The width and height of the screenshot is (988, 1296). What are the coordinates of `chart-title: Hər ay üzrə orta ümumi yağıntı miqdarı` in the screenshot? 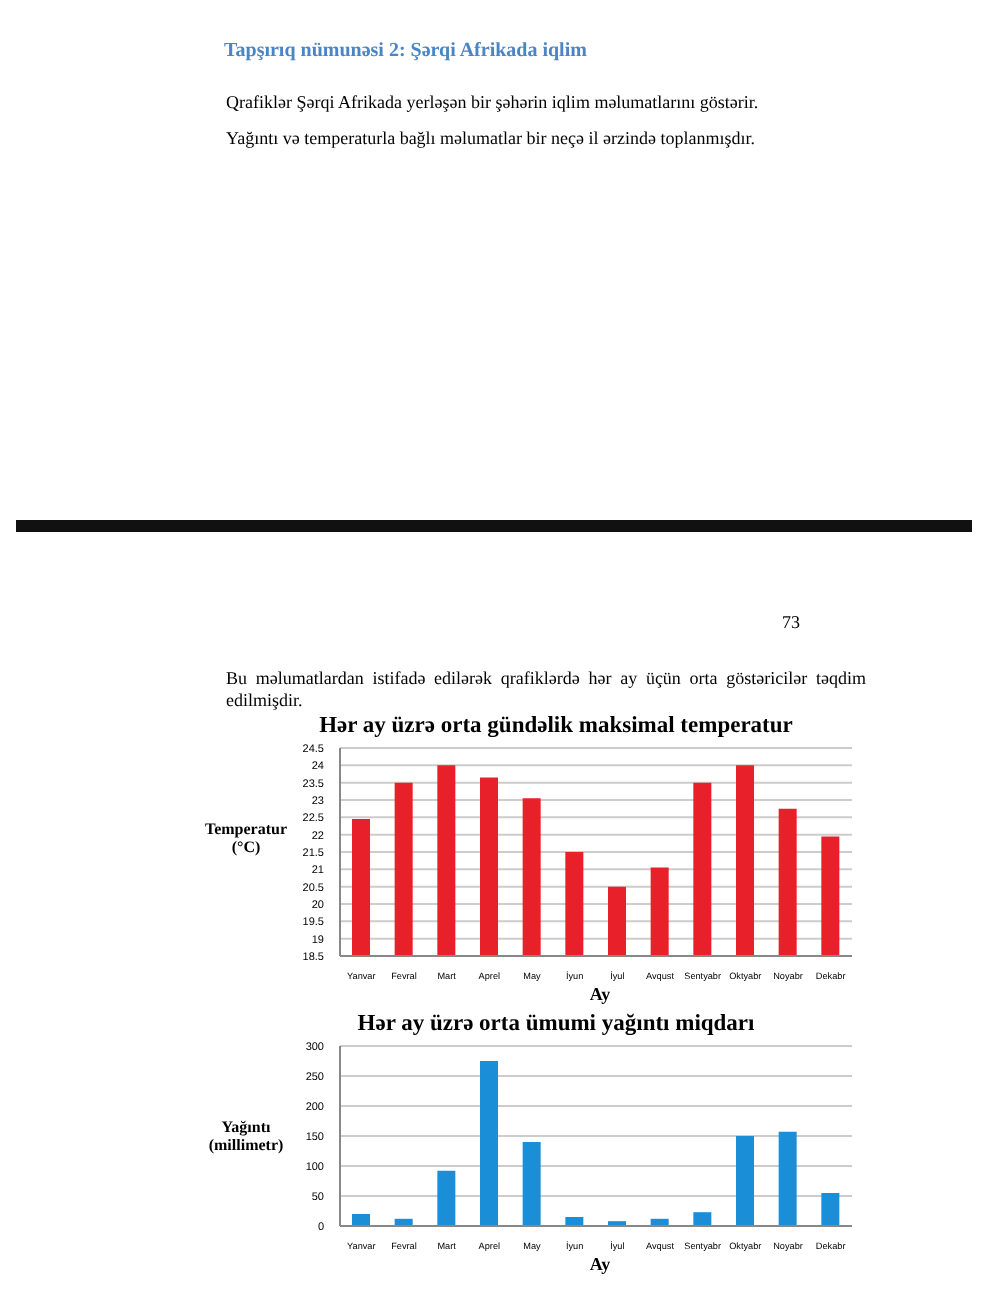 It's located at (556, 1024).